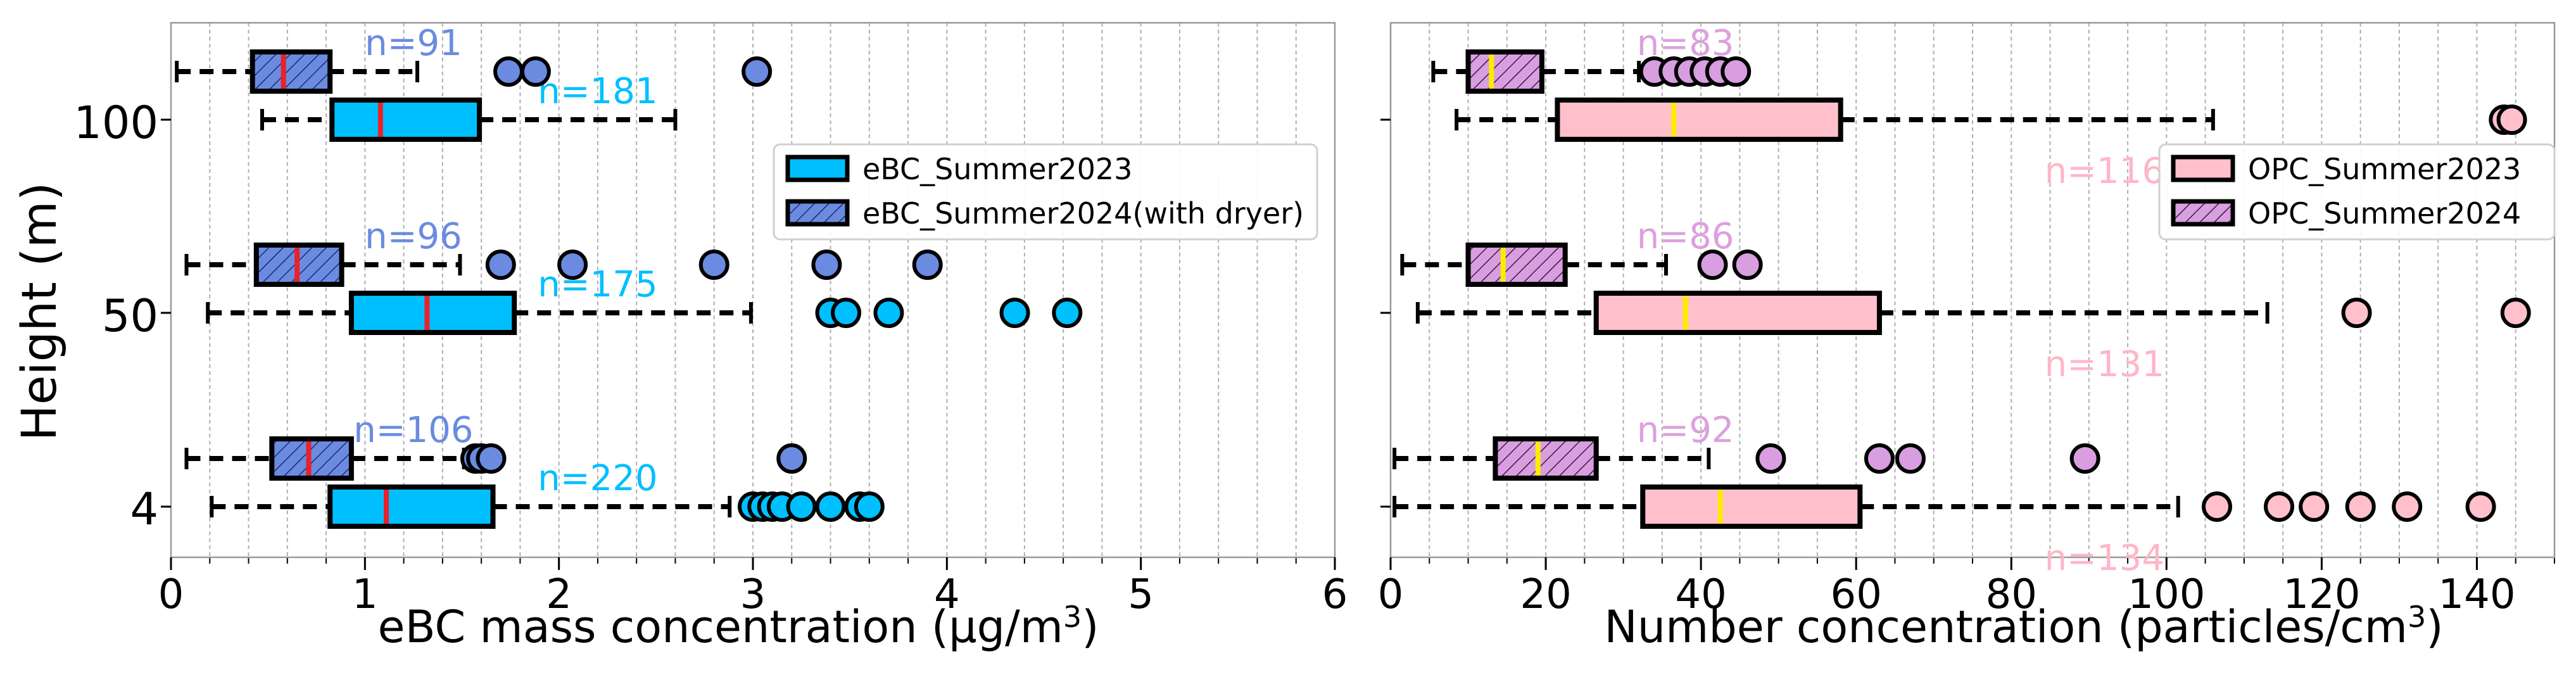  What do you see at coordinates (144, 509) in the screenshot?
I see `y-tick-label-4: 4` at bounding box center [144, 509].